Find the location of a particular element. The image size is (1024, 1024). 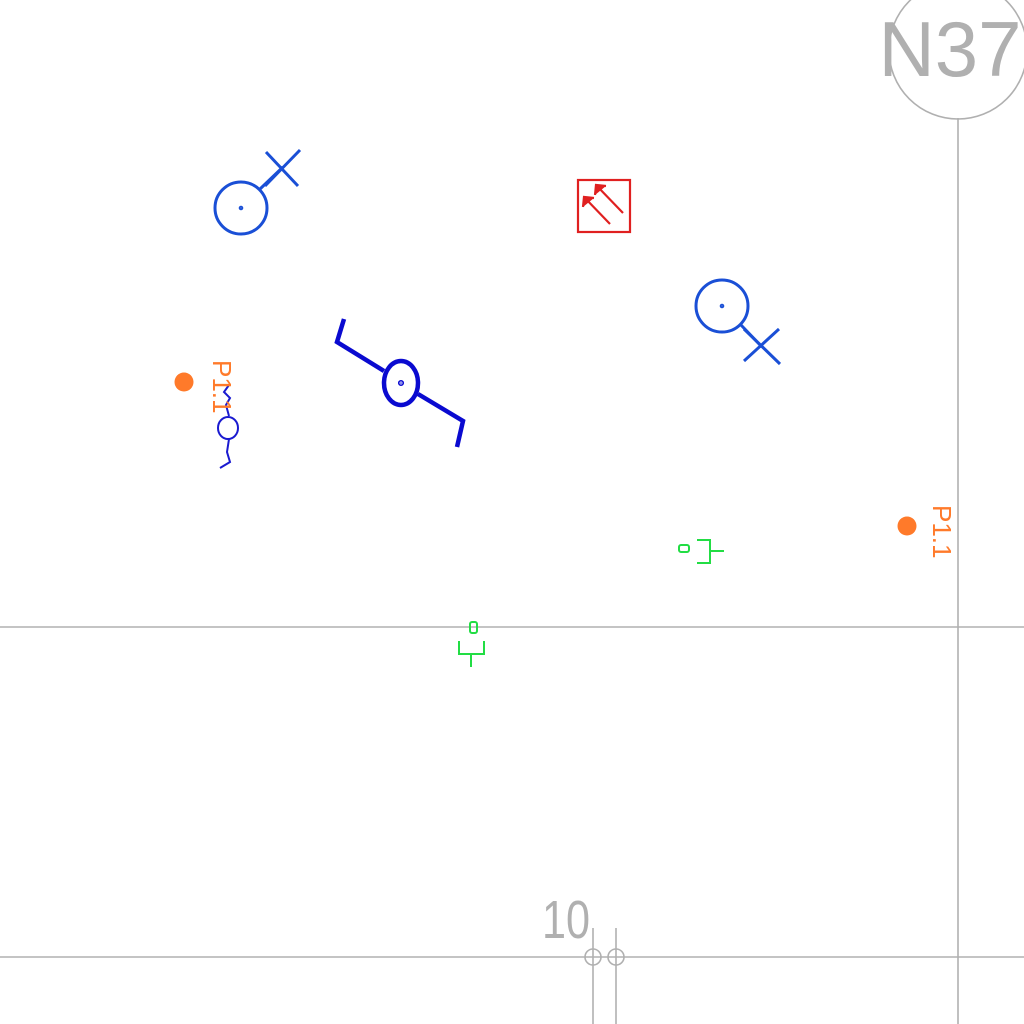

grid-bubble-circle is located at coordinates (956, 60).